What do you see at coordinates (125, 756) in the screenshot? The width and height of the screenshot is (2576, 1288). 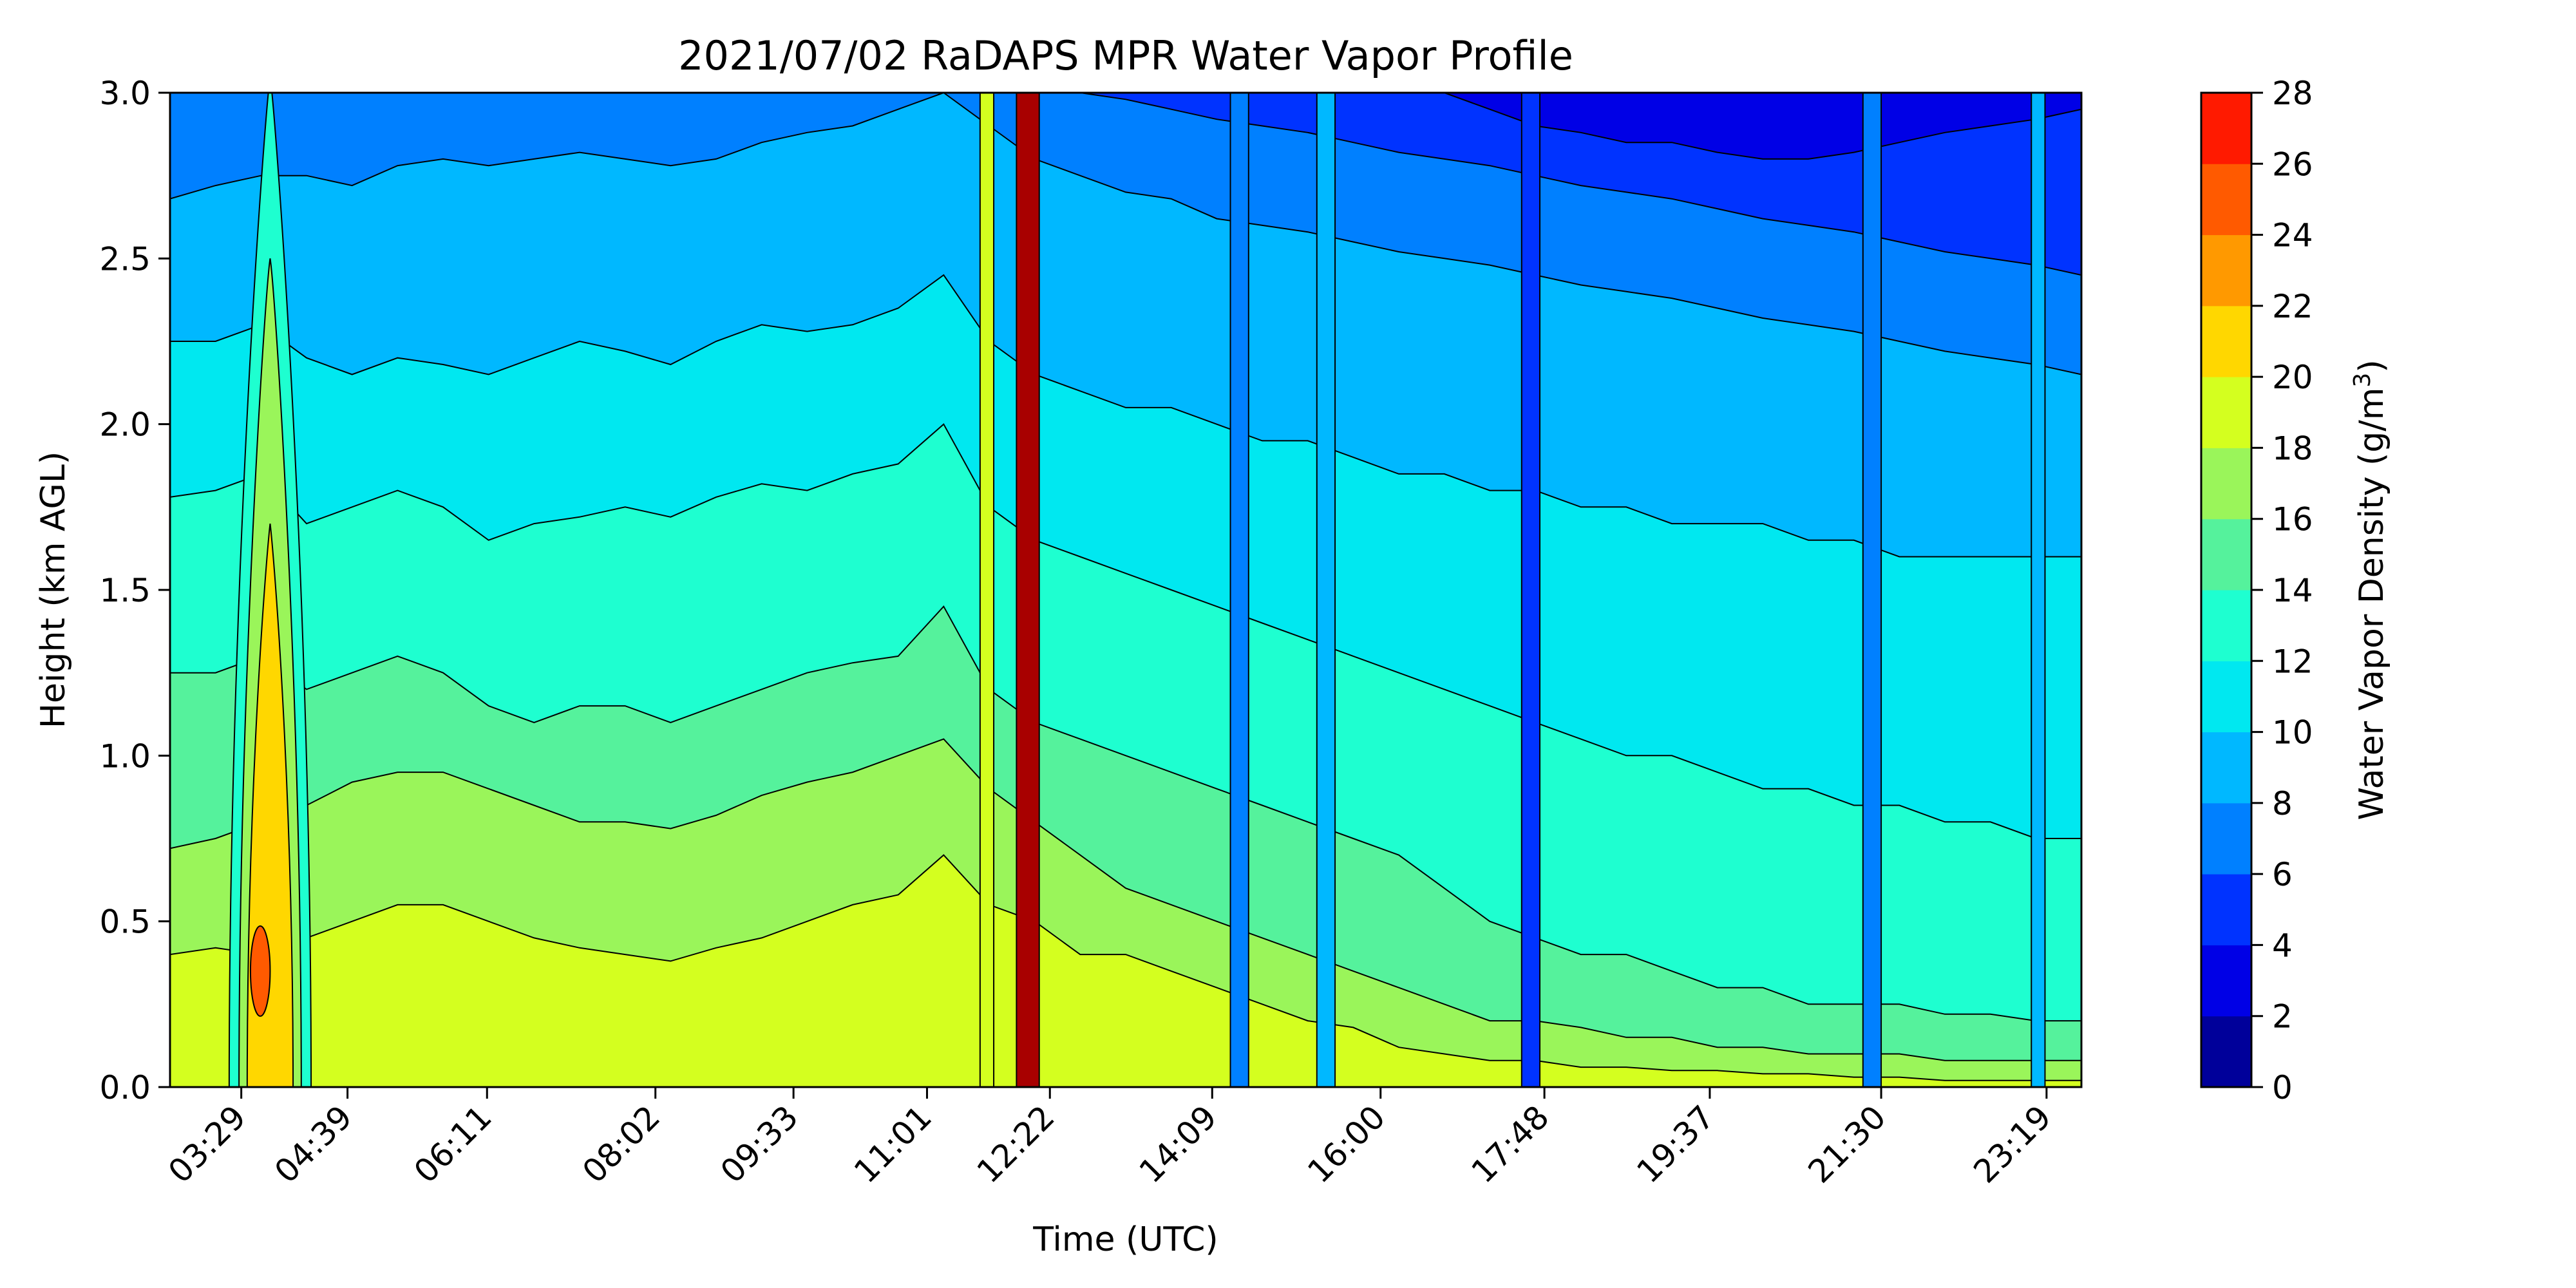 I see `y-tick-label: 1.0` at bounding box center [125, 756].